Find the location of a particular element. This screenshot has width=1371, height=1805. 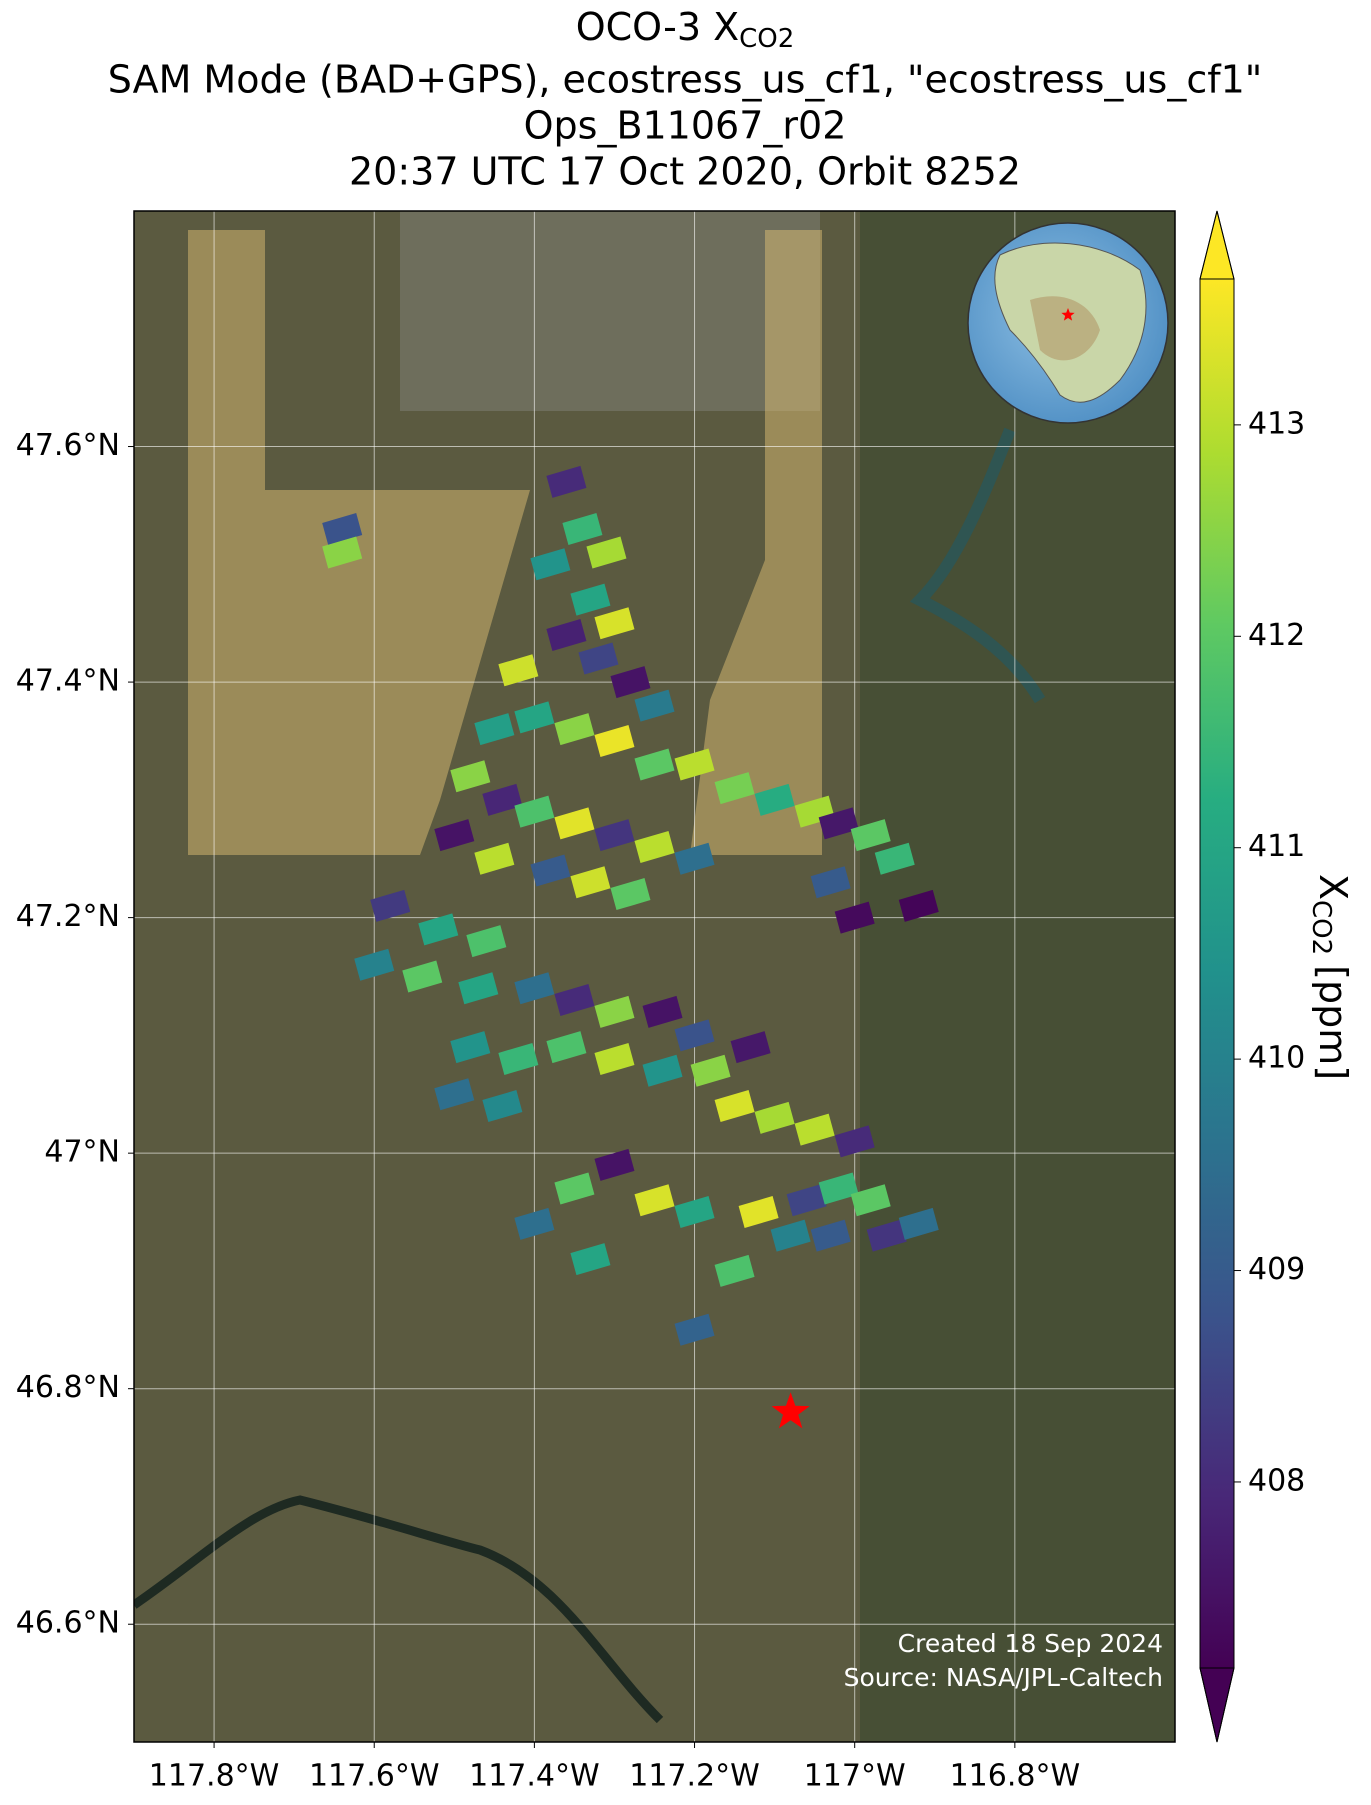

x-tick-label: 117.2°W is located at coordinates (694, 1776).